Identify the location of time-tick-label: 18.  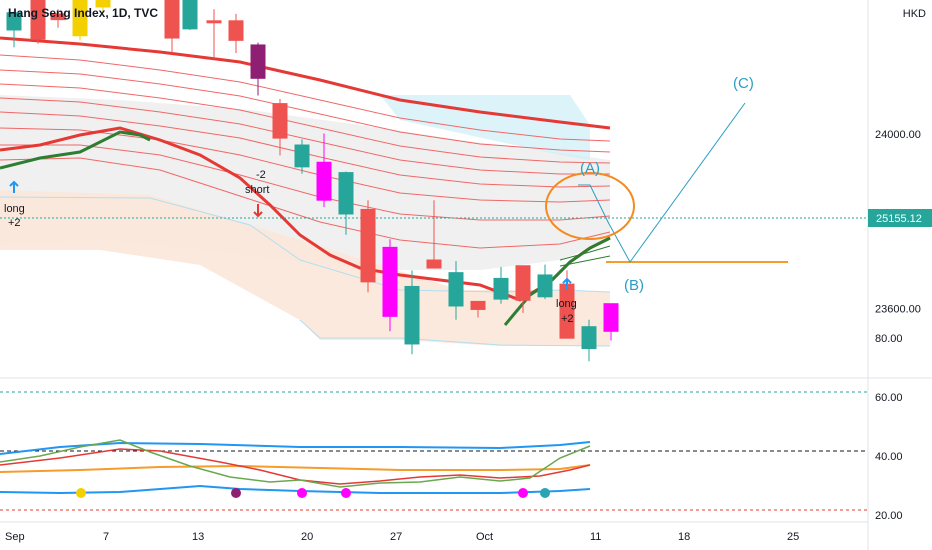
(684, 537).